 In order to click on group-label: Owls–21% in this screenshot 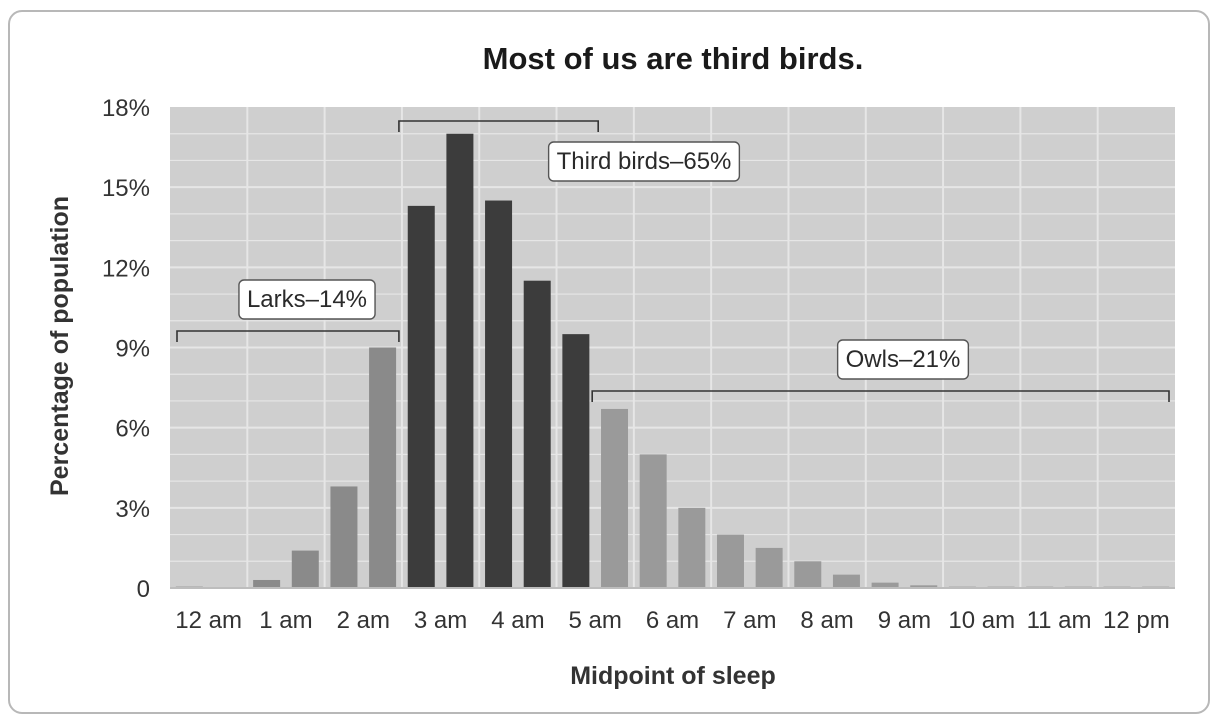, I will do `click(903, 359)`.